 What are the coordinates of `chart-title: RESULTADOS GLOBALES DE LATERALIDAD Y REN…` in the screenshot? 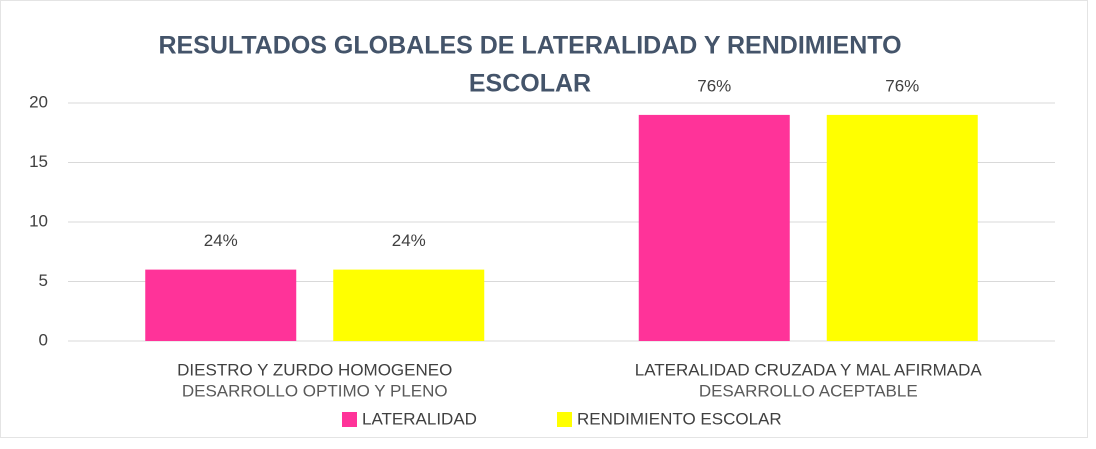 It's located at (529, 46).